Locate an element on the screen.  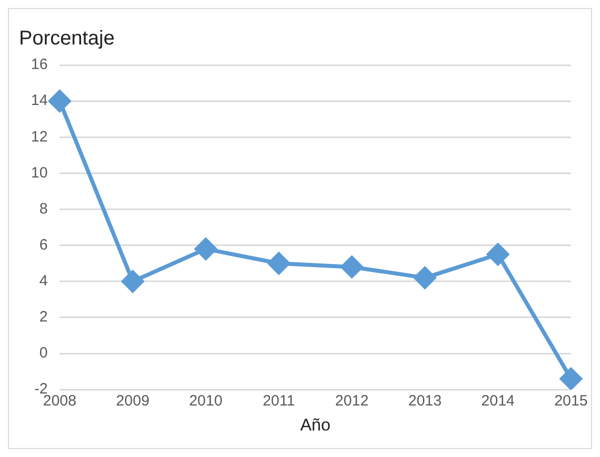
y-tick-label: 2 is located at coordinates (43, 317).